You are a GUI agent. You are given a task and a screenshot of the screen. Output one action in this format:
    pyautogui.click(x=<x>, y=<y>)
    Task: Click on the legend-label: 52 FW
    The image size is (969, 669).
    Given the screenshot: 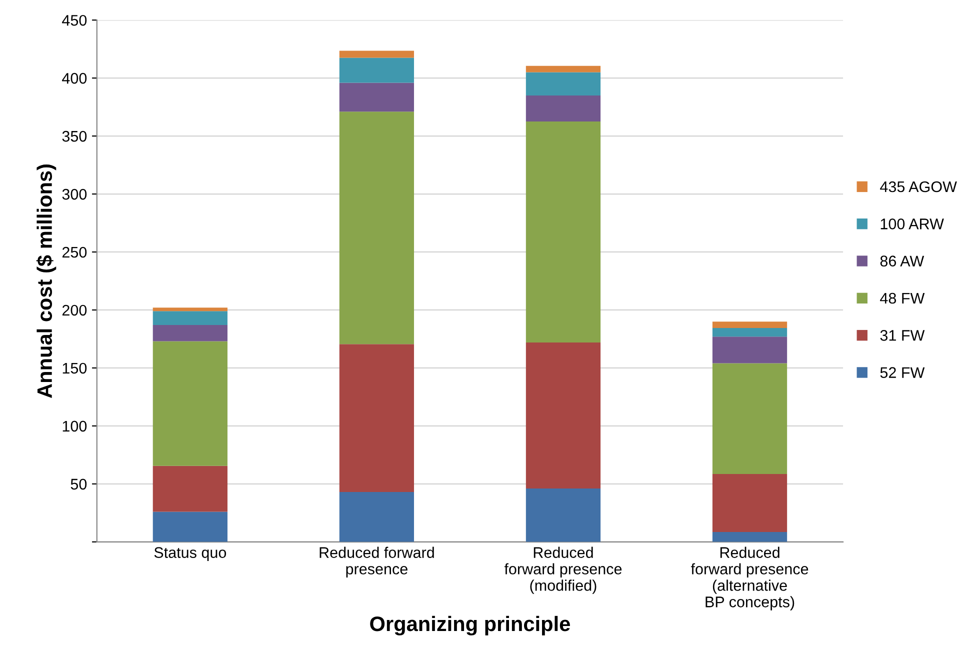 What is the action you would take?
    pyautogui.click(x=902, y=372)
    